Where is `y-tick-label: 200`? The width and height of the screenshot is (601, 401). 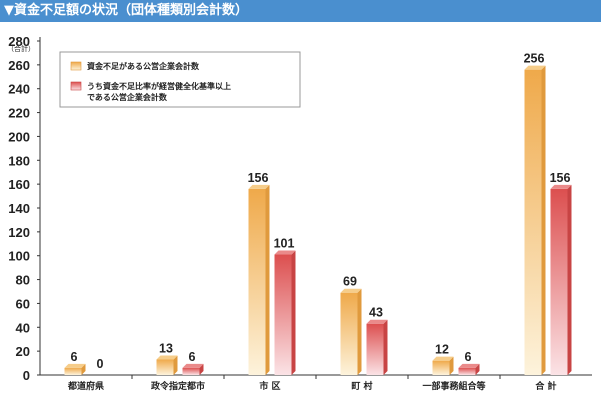 y-tick-label: 200 is located at coordinates (19, 136).